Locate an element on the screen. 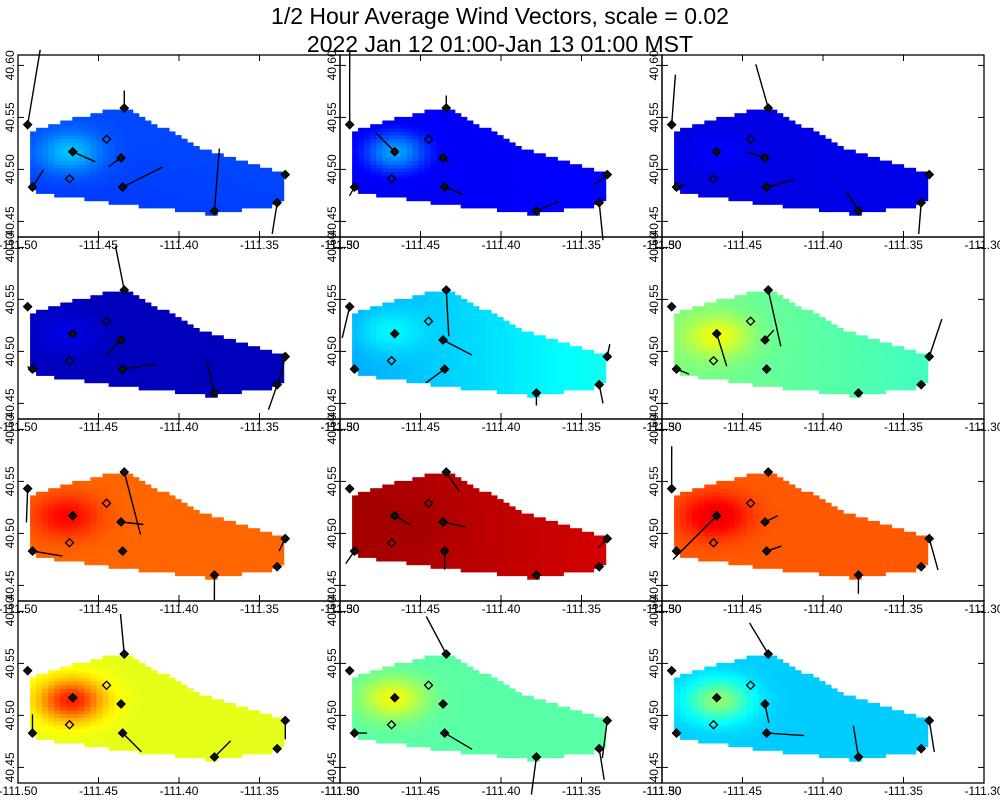 This screenshot has height=800, width=1000. y-tick-label: 40.45 is located at coordinates (10, 221).